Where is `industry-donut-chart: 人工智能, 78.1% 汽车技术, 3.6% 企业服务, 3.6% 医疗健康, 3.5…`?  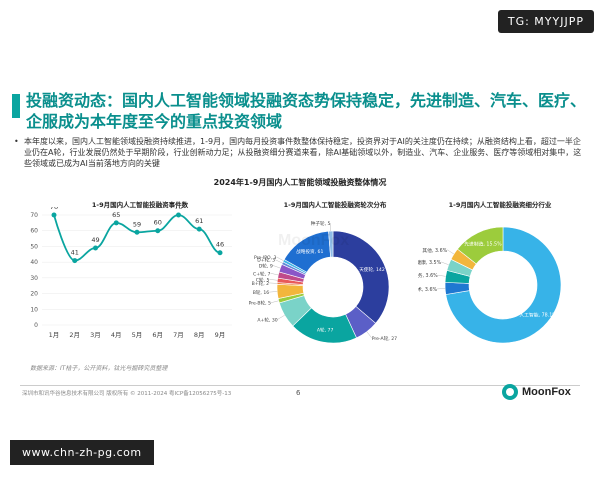 industry-donut-chart: 人工智能, 78.1% 汽车技术, 3.6% 企业服务, 3.6% 医疗健康, 3.5… is located at coordinates (490, 285).